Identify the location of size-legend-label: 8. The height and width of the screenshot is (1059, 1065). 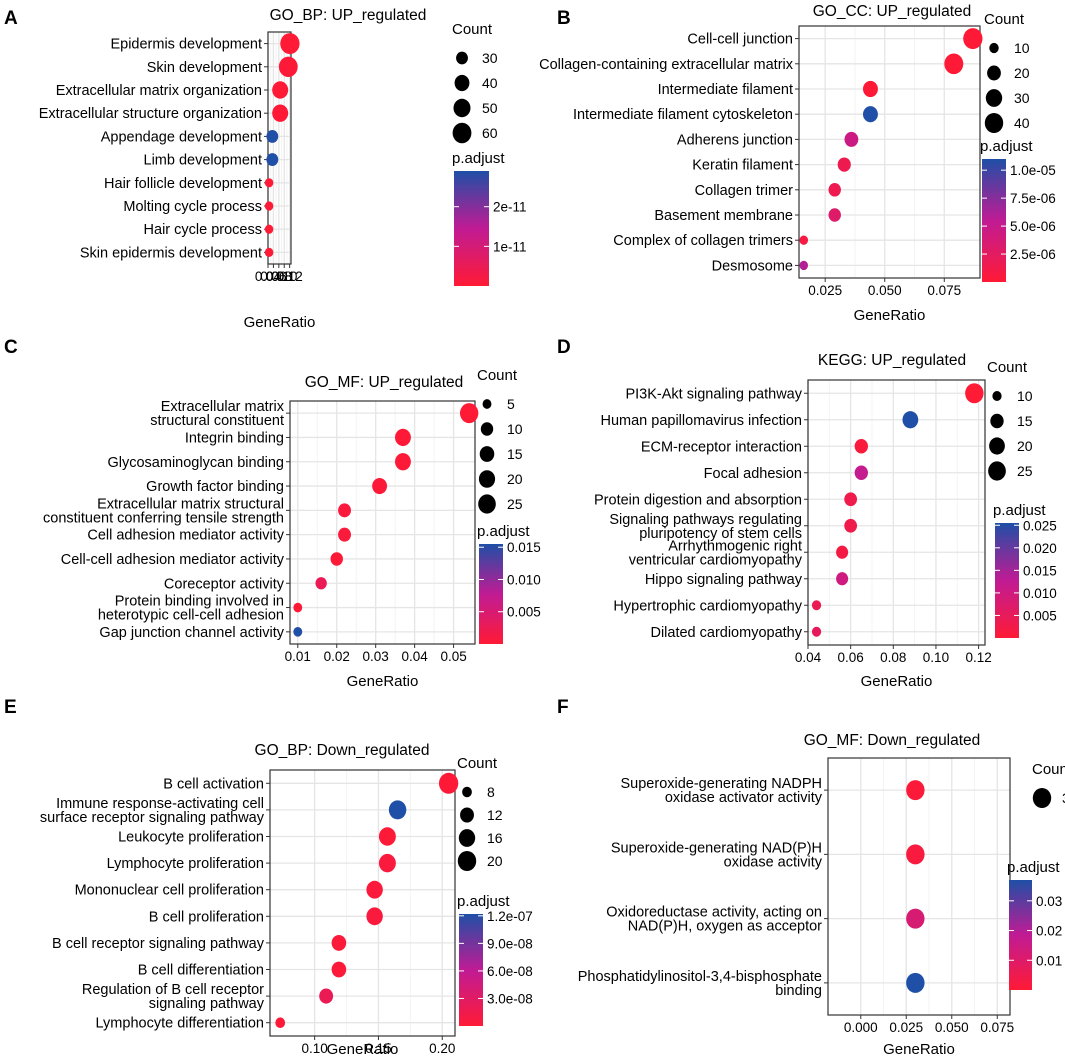
(491, 792).